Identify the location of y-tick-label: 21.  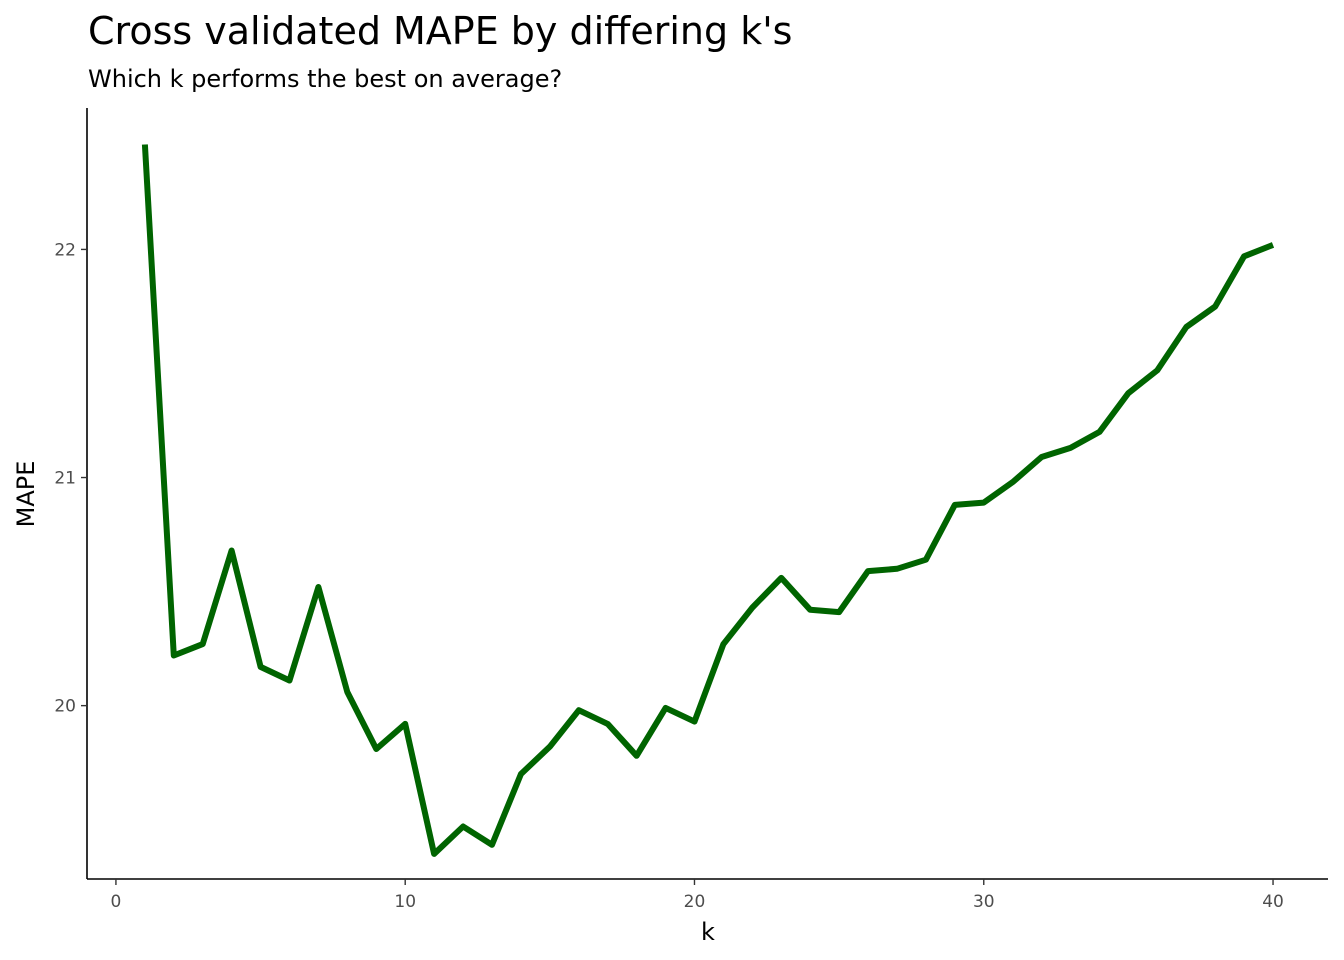
(65, 479).